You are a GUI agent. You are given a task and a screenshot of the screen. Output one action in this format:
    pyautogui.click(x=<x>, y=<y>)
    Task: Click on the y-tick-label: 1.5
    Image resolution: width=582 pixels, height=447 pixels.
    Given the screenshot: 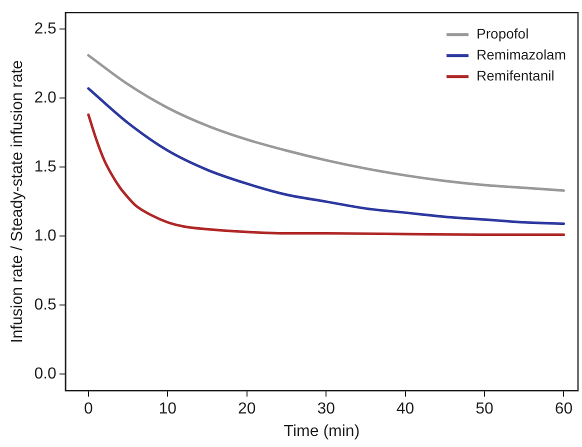 What is the action you would take?
    pyautogui.click(x=45, y=167)
    